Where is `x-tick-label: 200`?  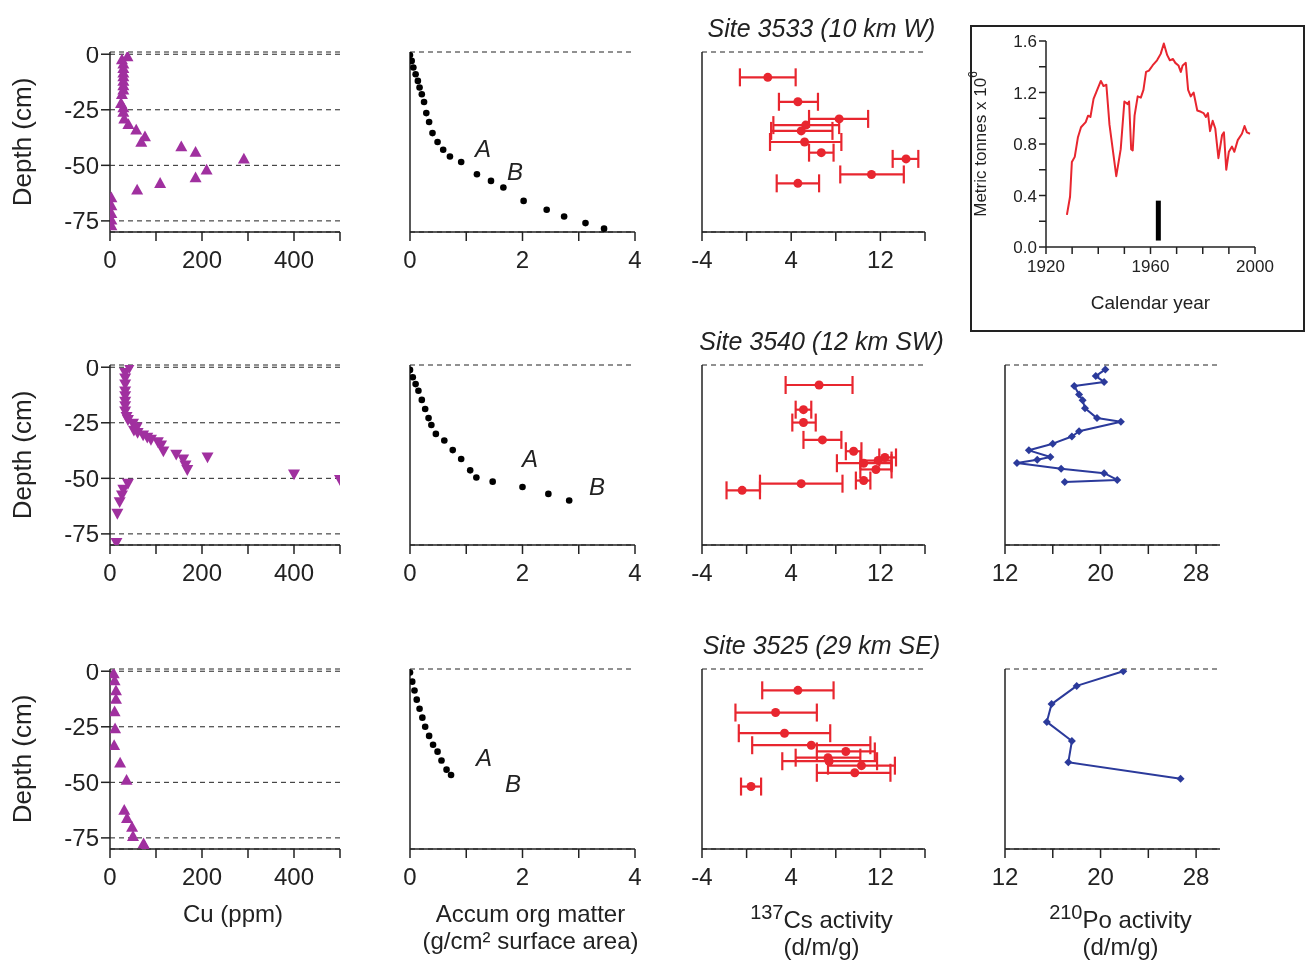
x-tick-label: 200 is located at coordinates (202, 260).